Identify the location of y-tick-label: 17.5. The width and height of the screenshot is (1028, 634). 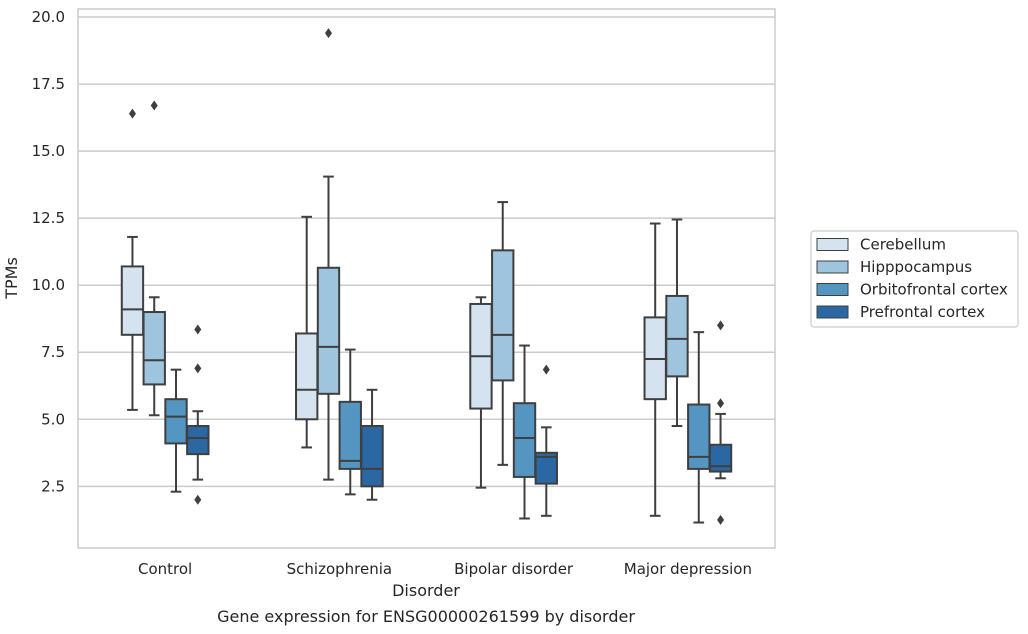
(48, 84).